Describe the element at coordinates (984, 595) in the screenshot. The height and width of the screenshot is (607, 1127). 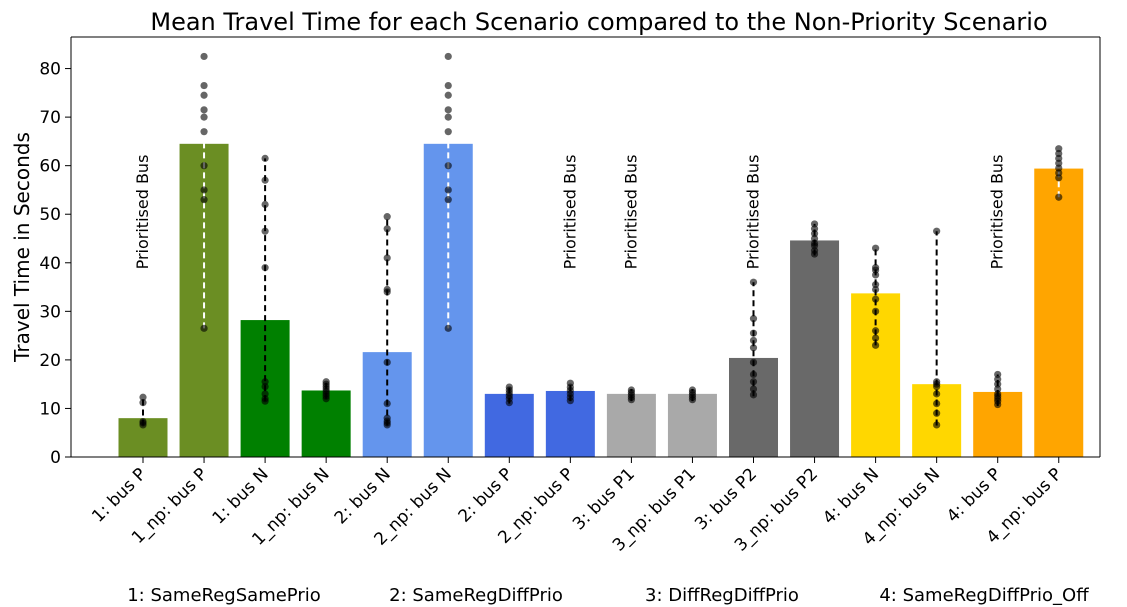
I see `scenario-legend-item: 4: SameRegDiffPrio_Off` at that location.